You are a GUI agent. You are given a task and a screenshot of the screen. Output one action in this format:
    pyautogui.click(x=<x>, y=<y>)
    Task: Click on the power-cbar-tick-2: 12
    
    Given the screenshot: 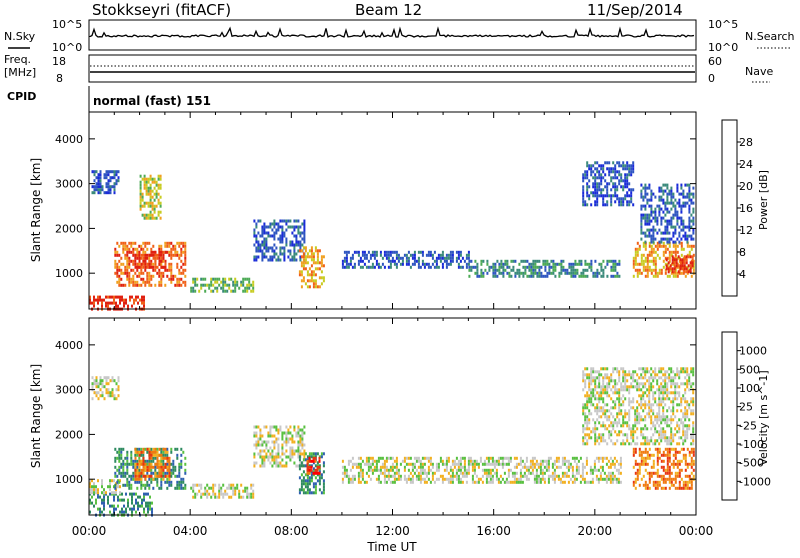 What is the action you would take?
    pyautogui.click(x=746, y=230)
    